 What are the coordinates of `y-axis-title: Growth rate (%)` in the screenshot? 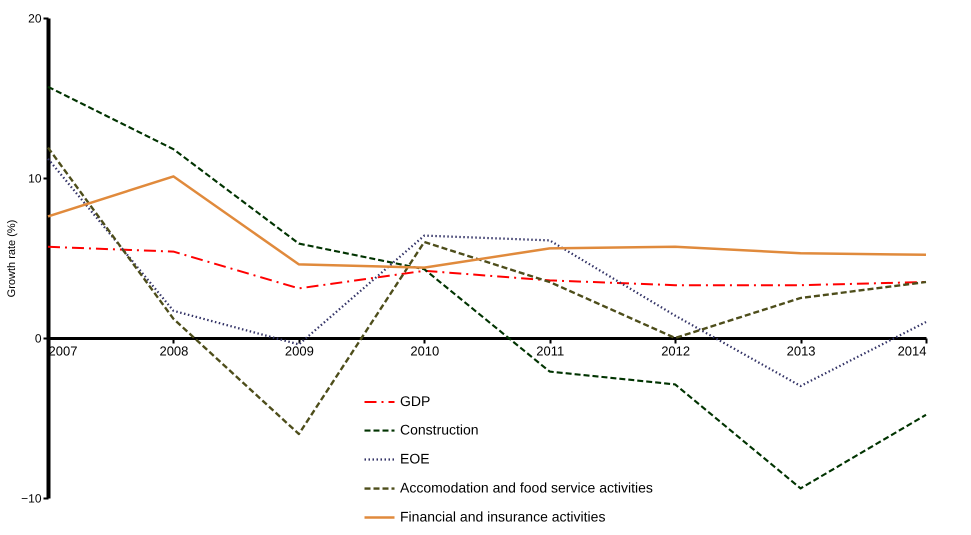 It's located at (12, 259).